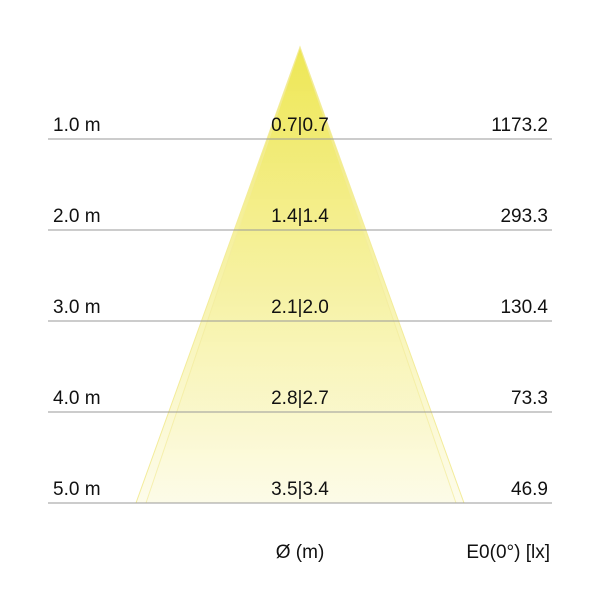 The height and width of the screenshot is (600, 600). Describe the element at coordinates (524, 307) in the screenshot. I see `illuminance-value: 130.4` at that location.